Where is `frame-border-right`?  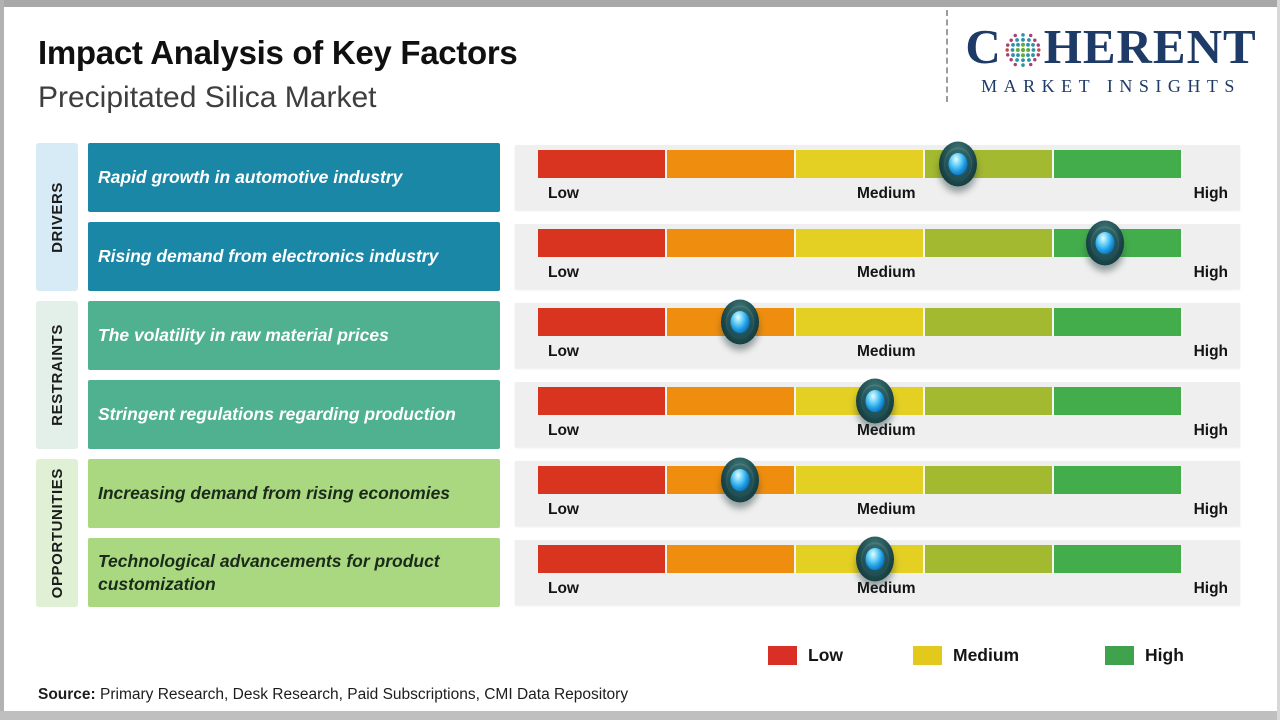
frame-border-right is located at coordinates (1278, 360).